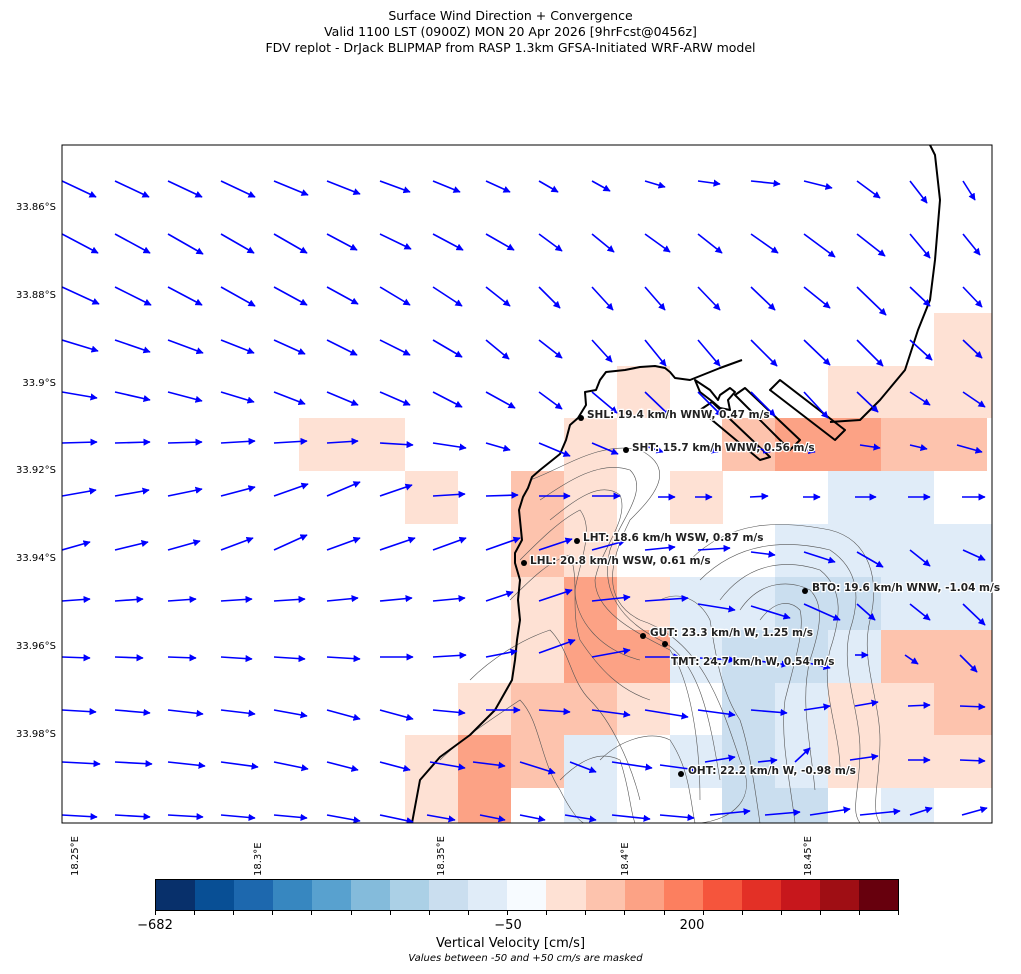 The height and width of the screenshot is (974, 1021). I want to click on station-markers, so click(664, 596).